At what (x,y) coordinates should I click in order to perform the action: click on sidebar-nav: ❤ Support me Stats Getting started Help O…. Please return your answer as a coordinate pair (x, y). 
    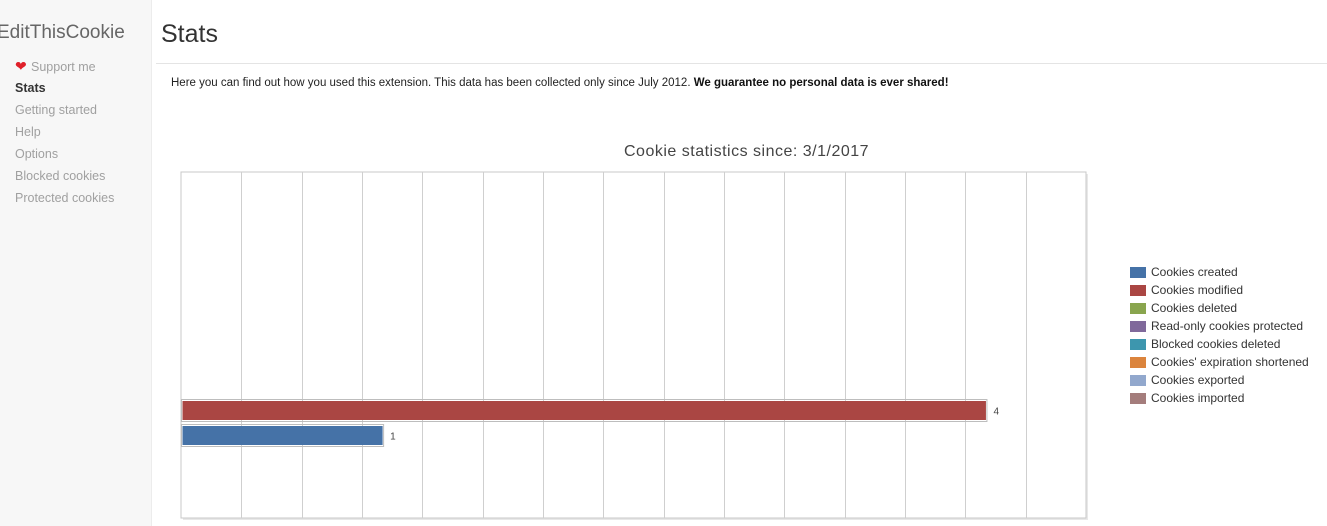
    Looking at the image, I should click on (64, 134).